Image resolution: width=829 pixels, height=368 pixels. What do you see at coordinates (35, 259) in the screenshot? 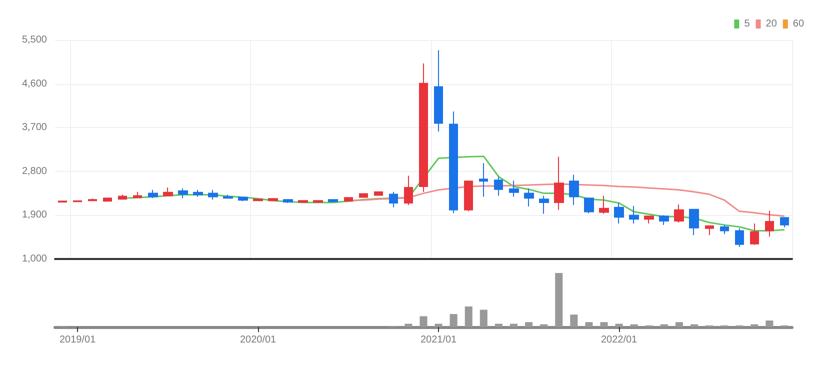
I see `y-tick-label: 1,000` at bounding box center [35, 259].